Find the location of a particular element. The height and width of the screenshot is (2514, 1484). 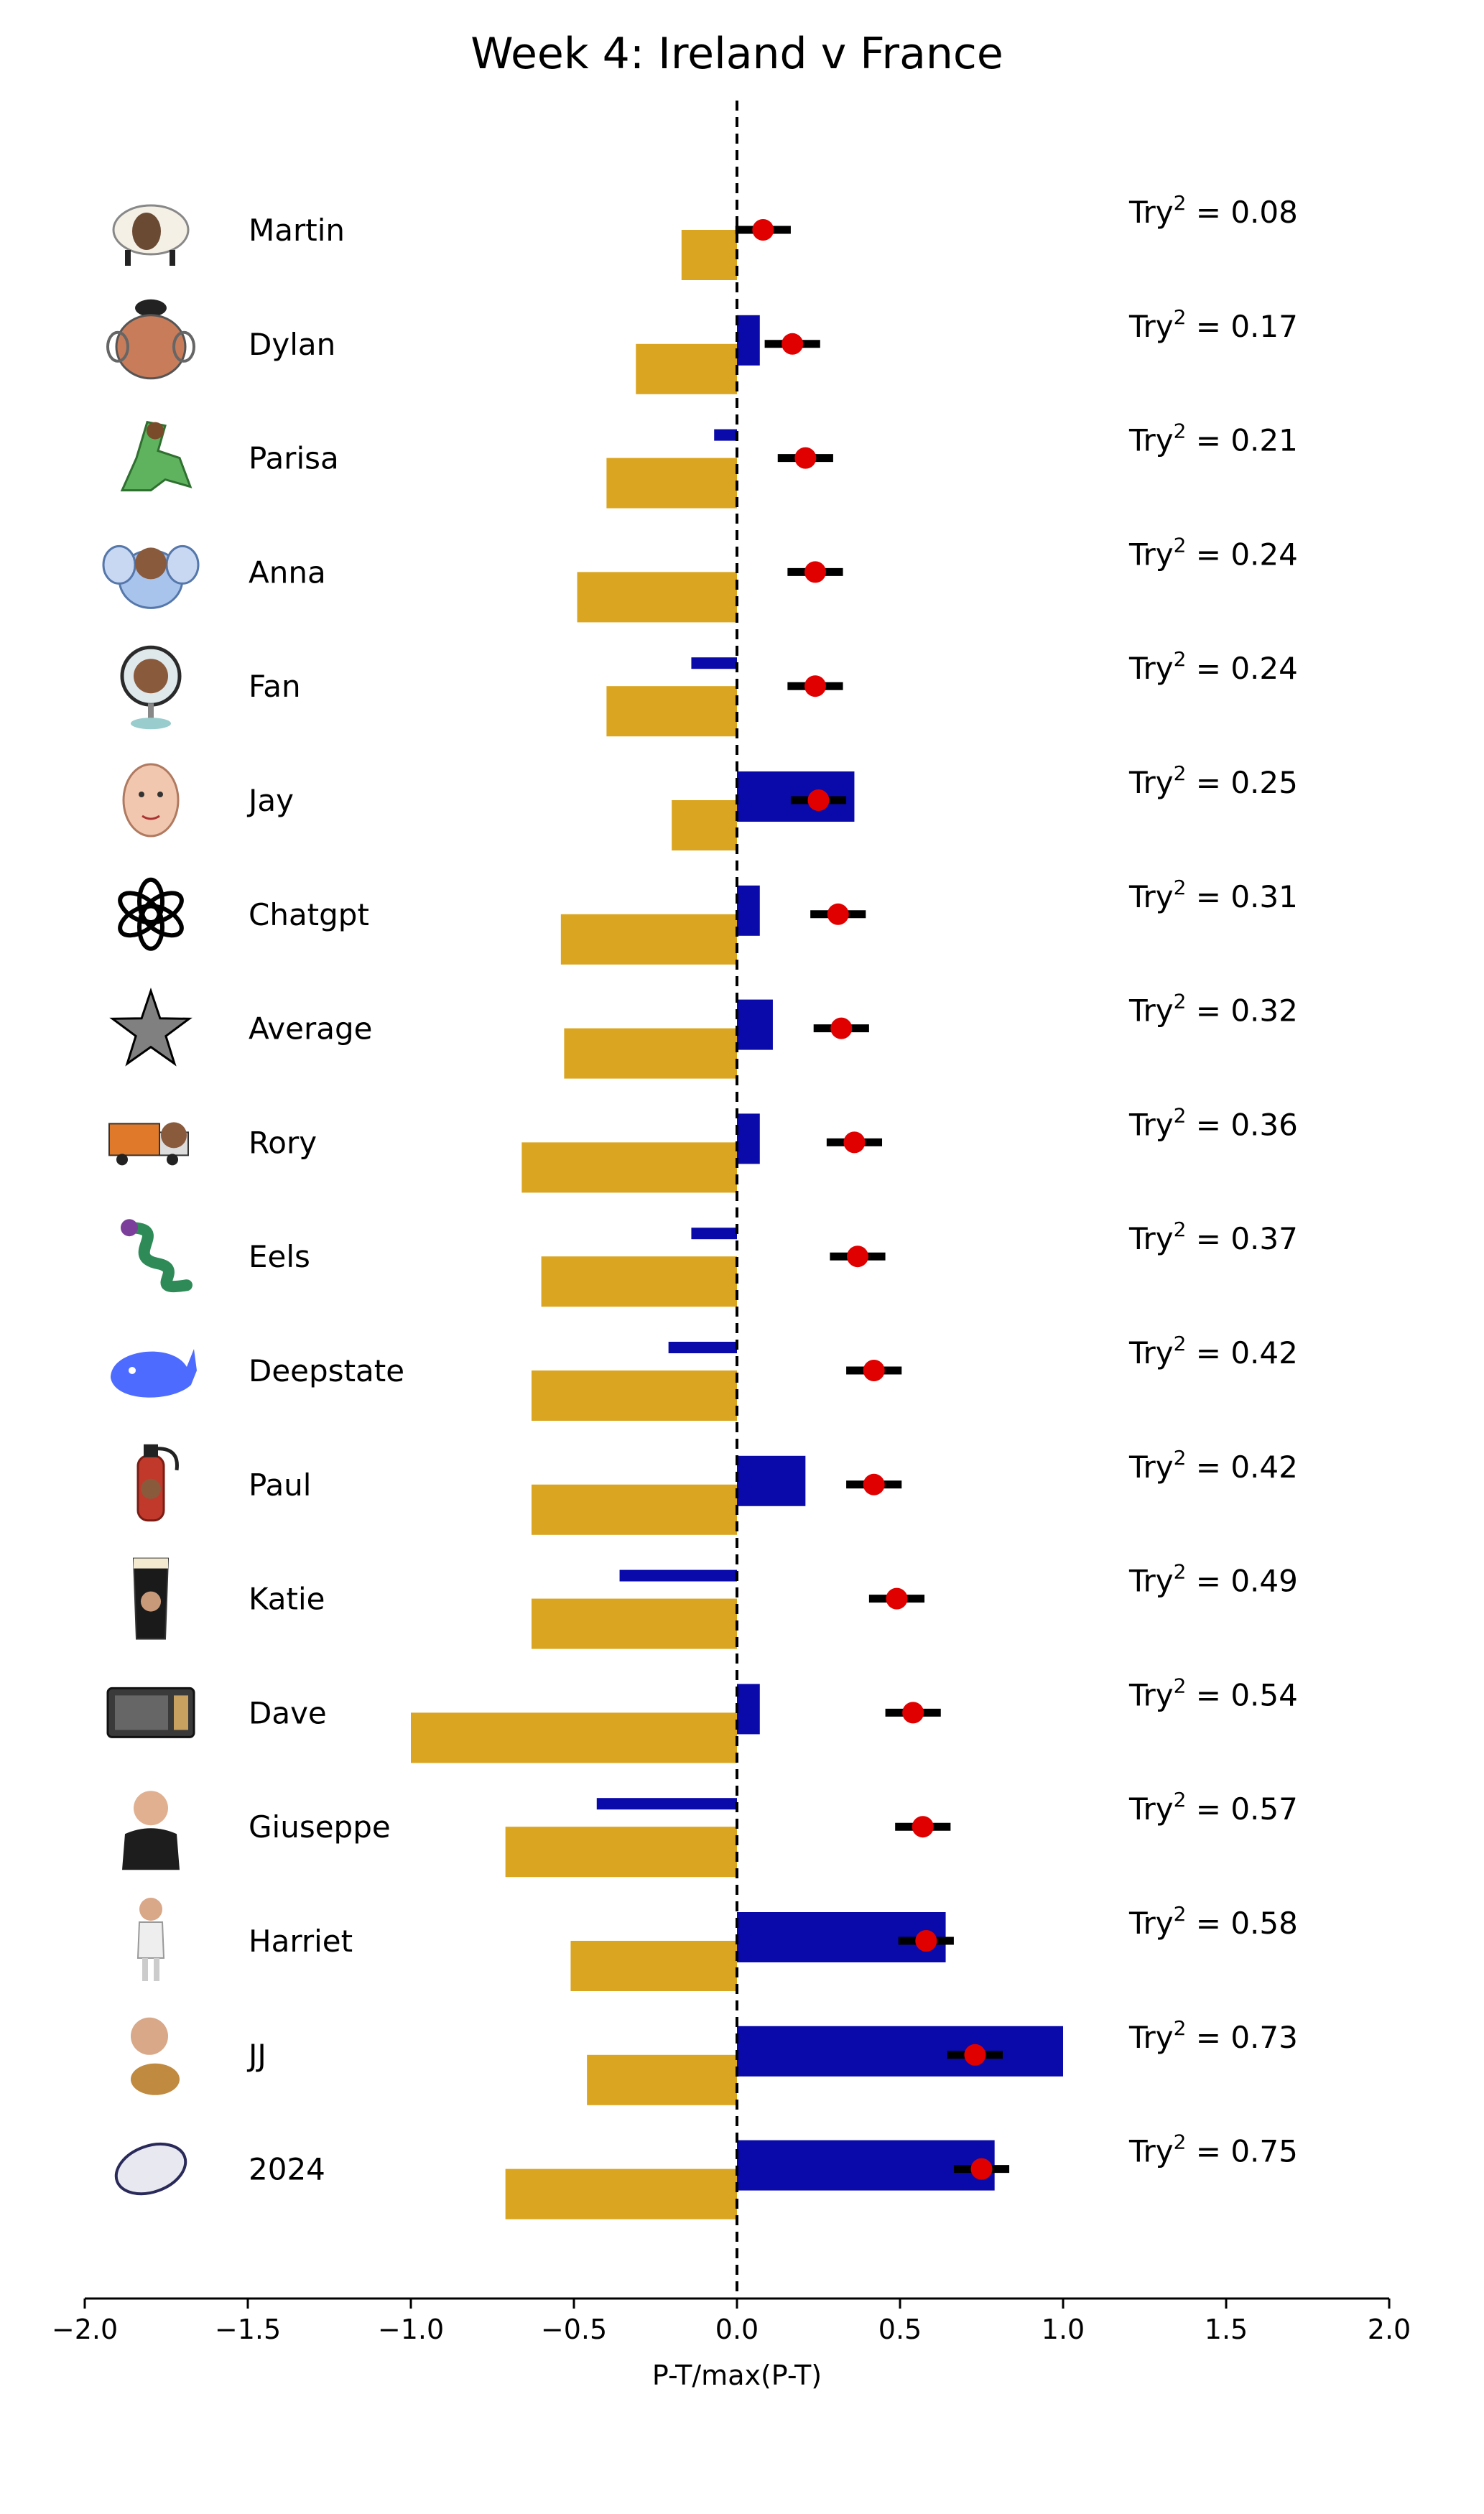

fire-extinguisher-icon is located at coordinates (157, 1483).